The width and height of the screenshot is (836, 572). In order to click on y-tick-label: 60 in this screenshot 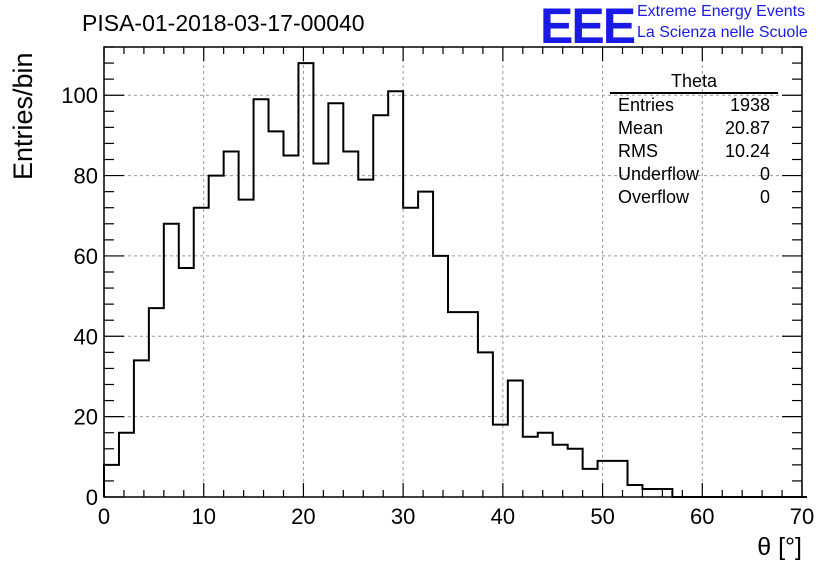, I will do `click(86, 256)`.